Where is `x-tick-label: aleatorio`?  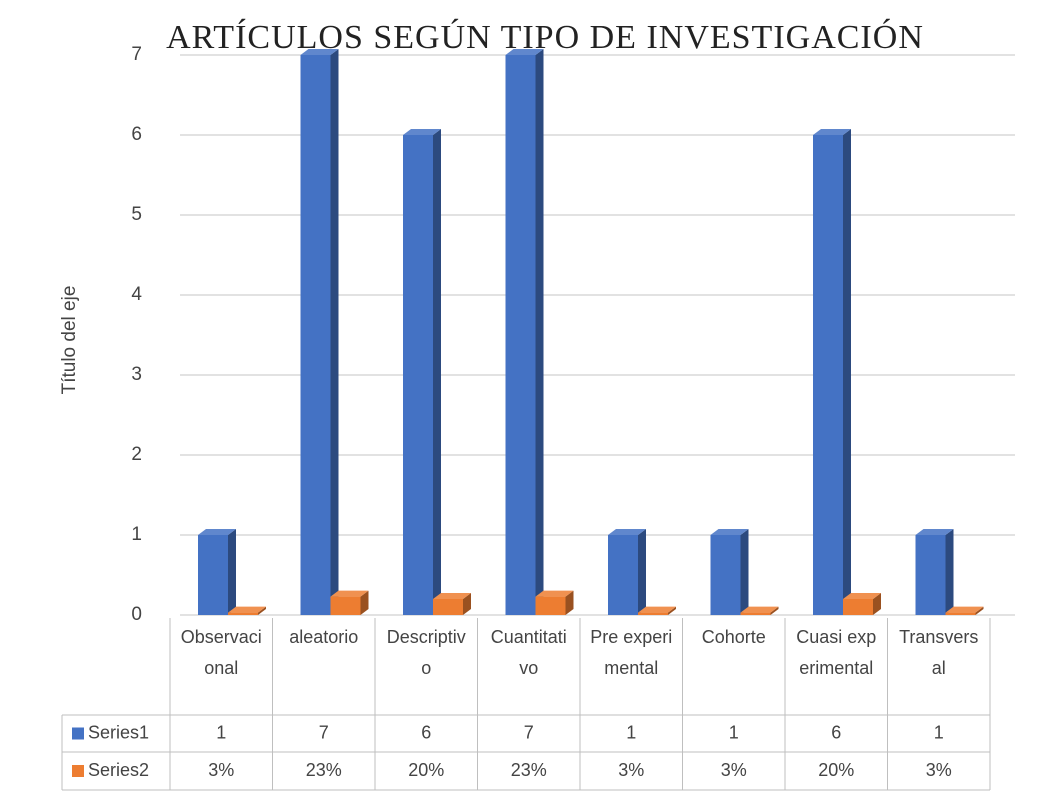
x-tick-label: aleatorio is located at coordinates (324, 637).